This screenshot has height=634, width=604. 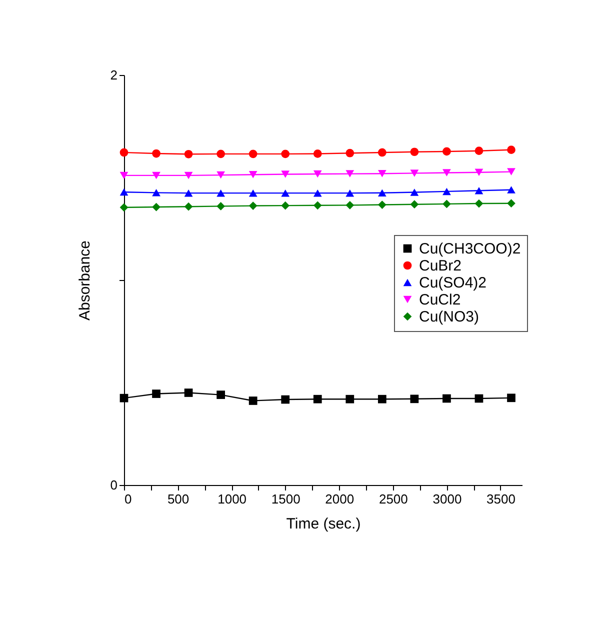 I want to click on x-tick-label: 2500, so click(x=393, y=499).